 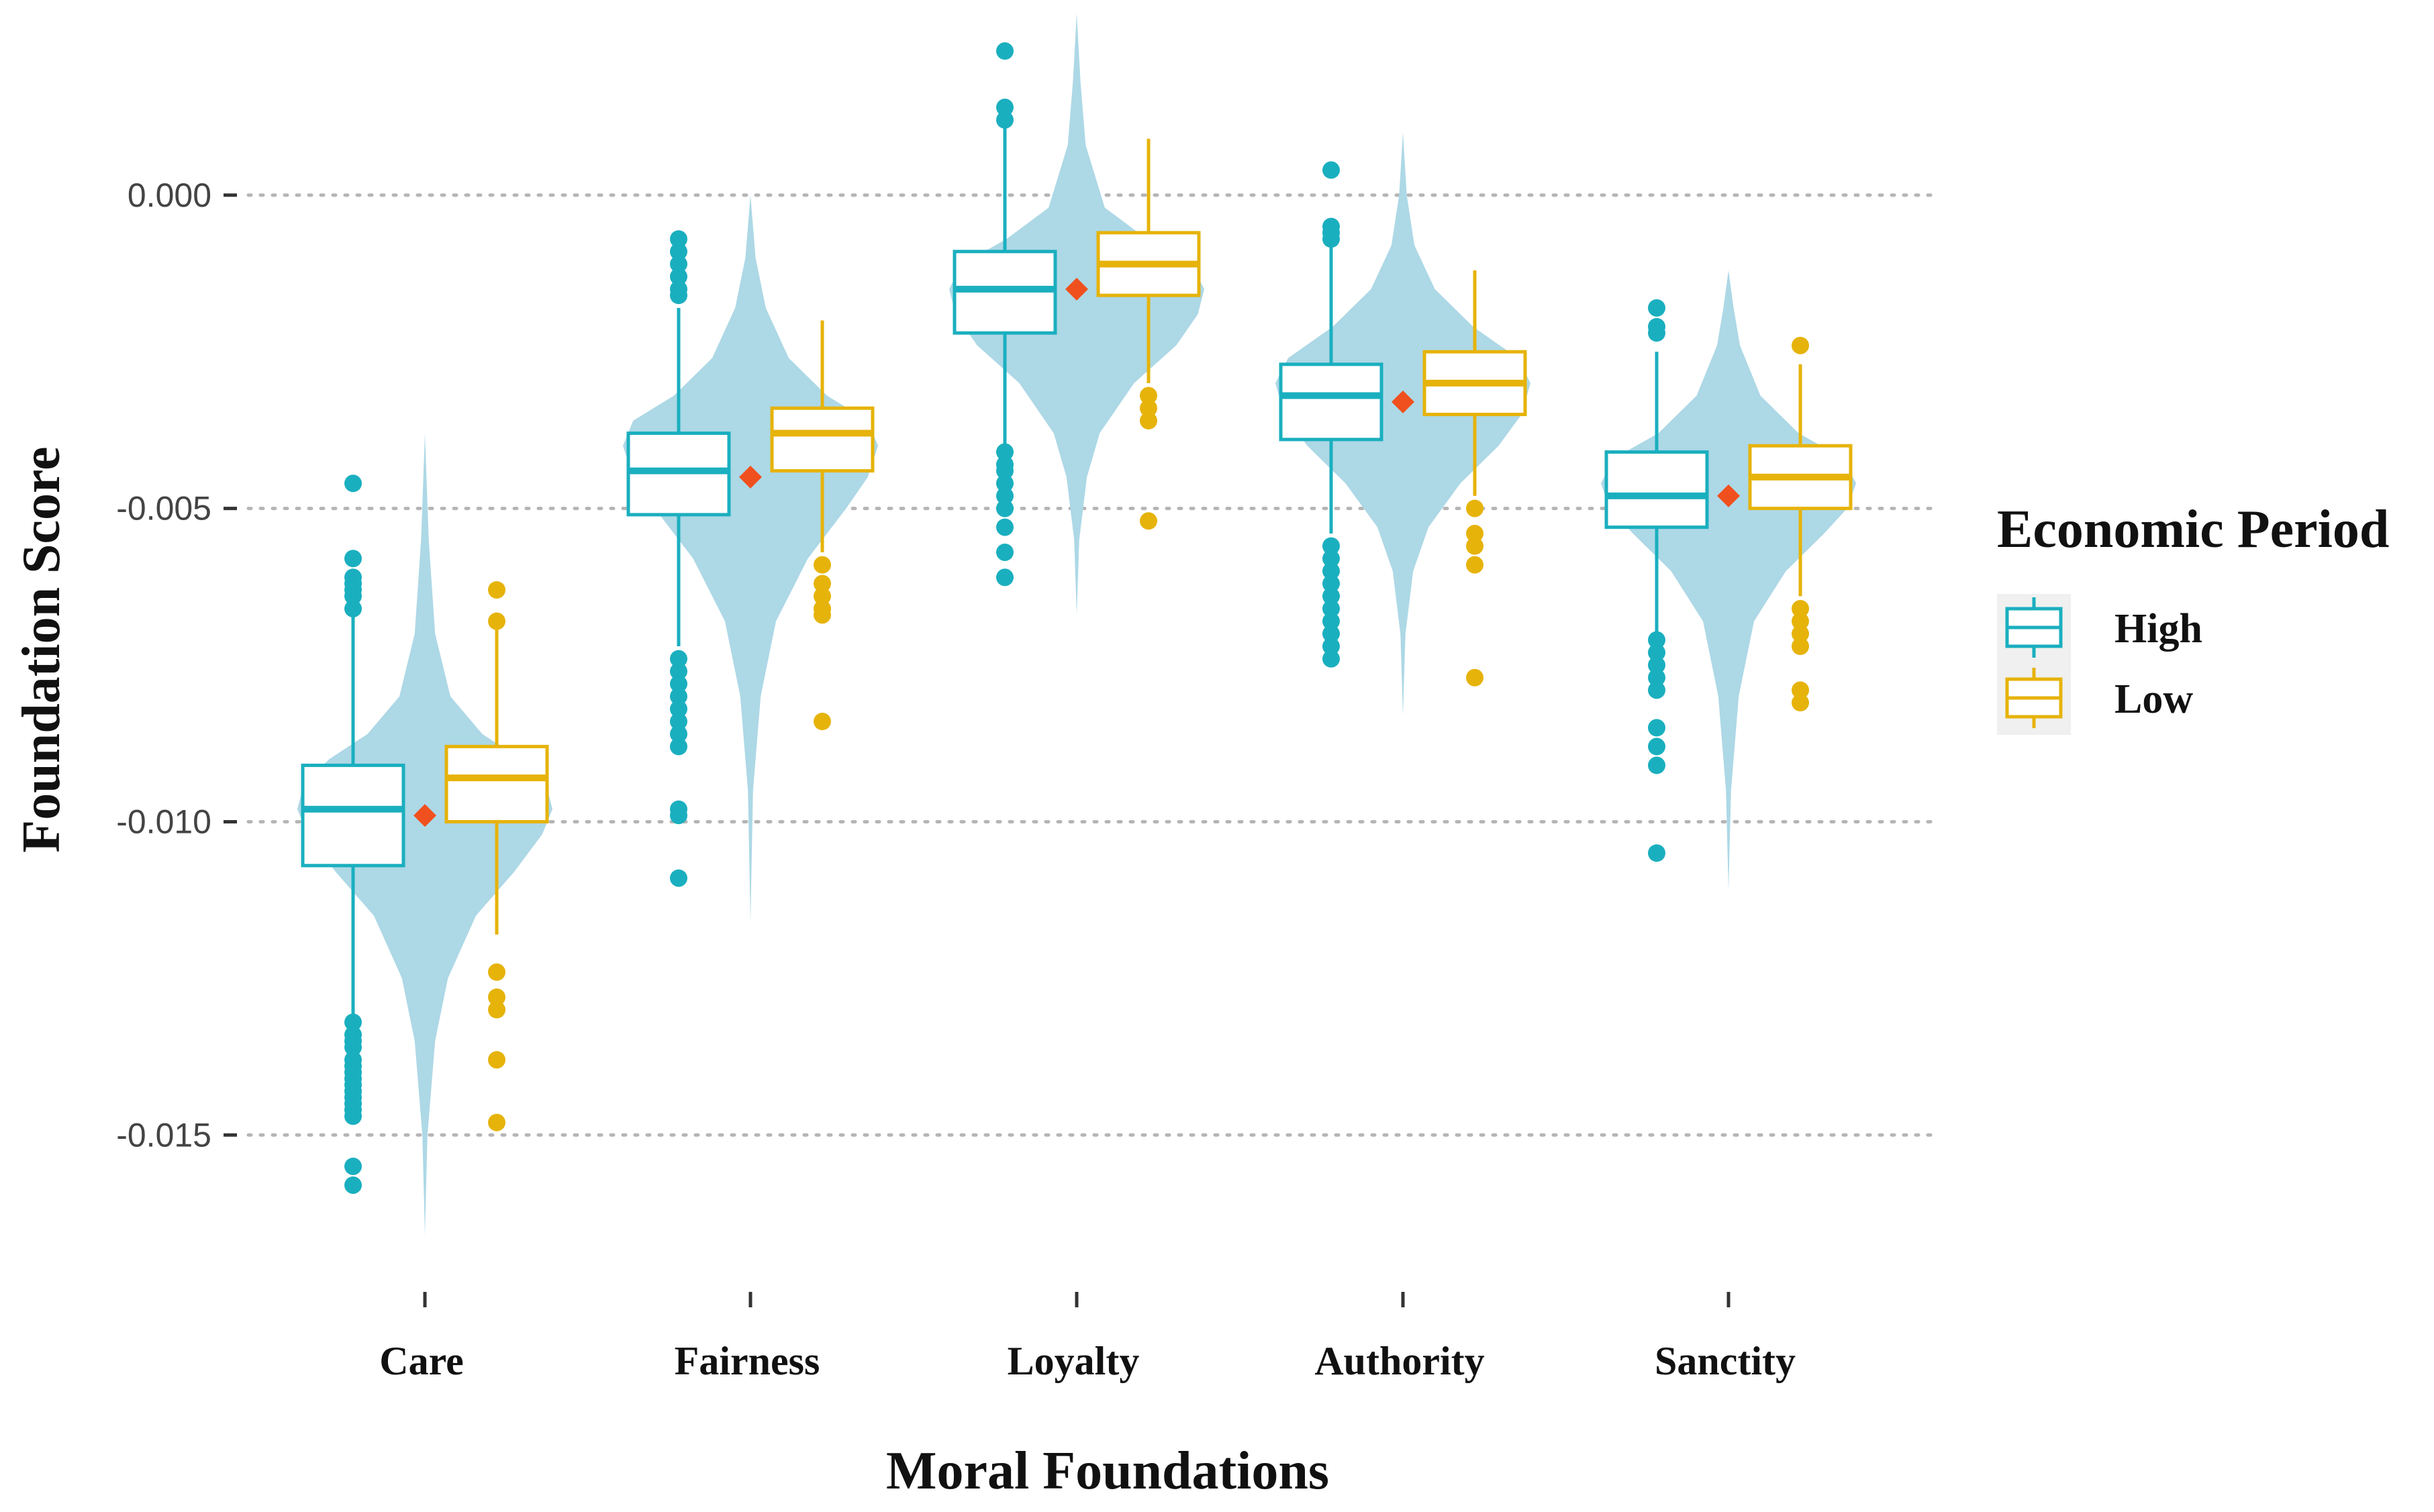 I want to click on x-tick-label-fairness: Fairness, so click(x=747, y=1361).